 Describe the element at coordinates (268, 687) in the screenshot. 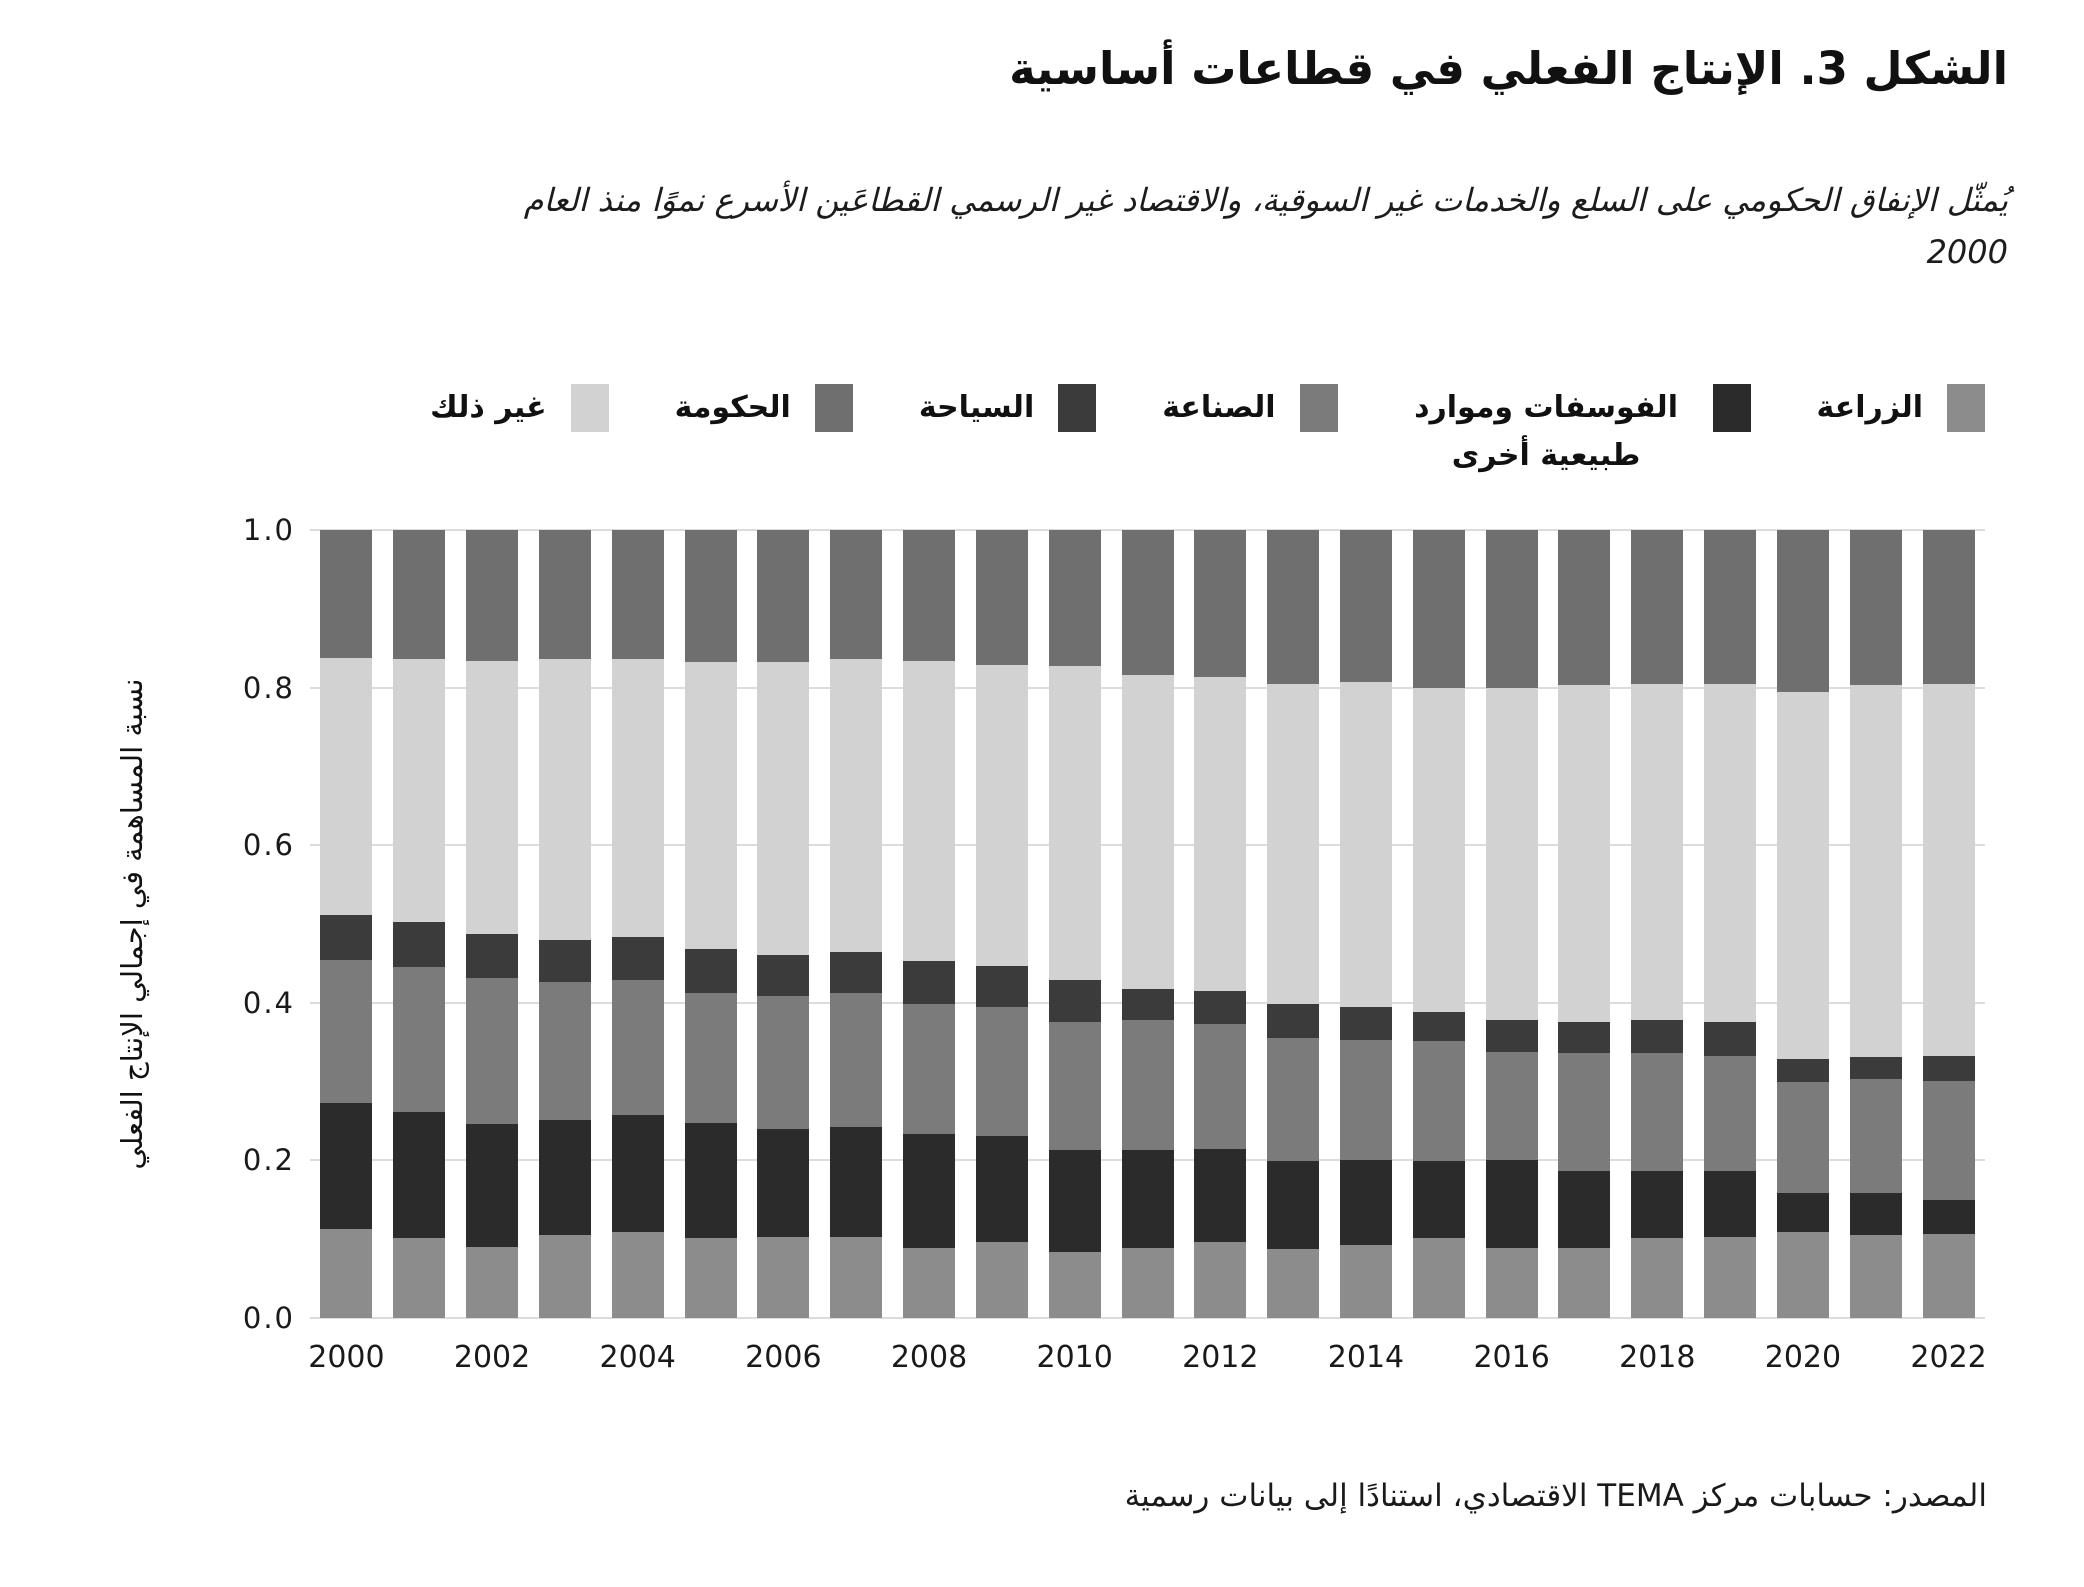

I see `y-tick-label: 0.8` at that location.